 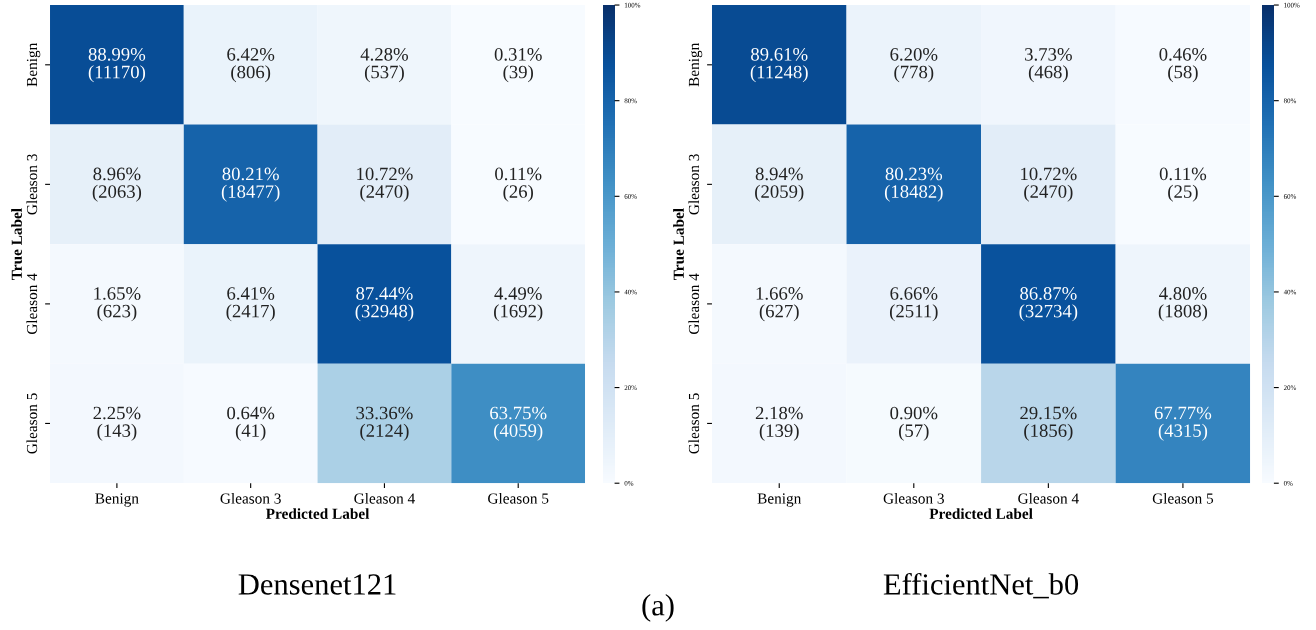 What do you see at coordinates (518, 184) in the screenshot?
I see `data-label: 0.11% (26)` at bounding box center [518, 184].